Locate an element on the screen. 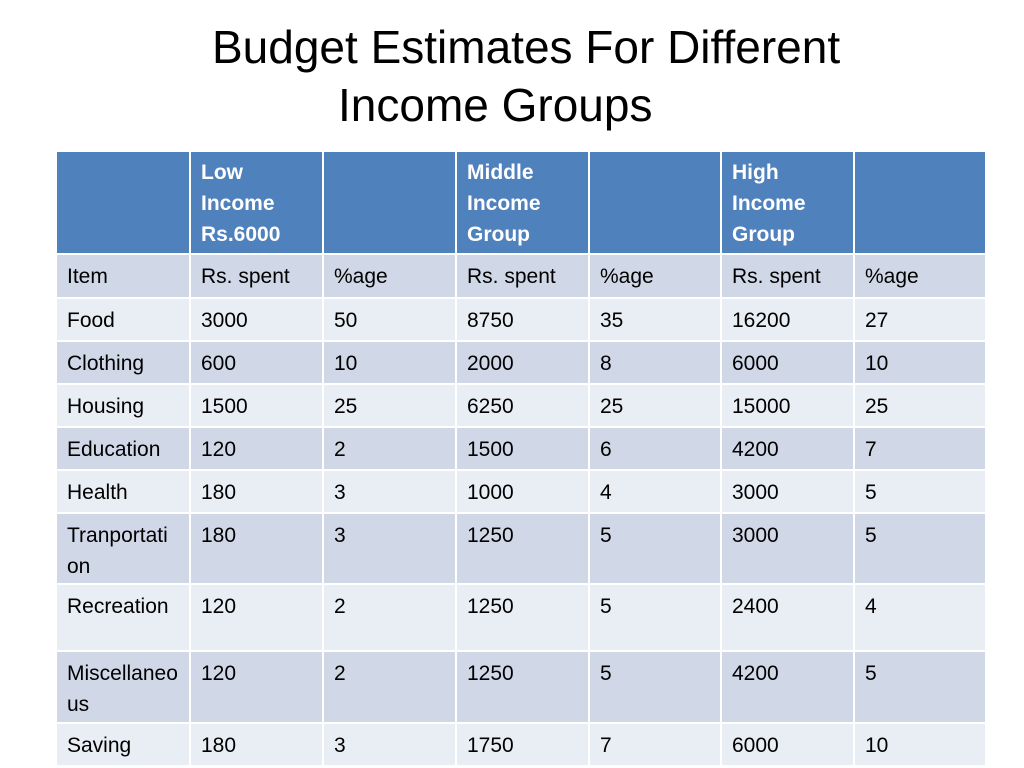 The height and width of the screenshot is (768, 1024). table-row: Tranportation 180 3 1250 5 3000 5 is located at coordinates (521, 548).